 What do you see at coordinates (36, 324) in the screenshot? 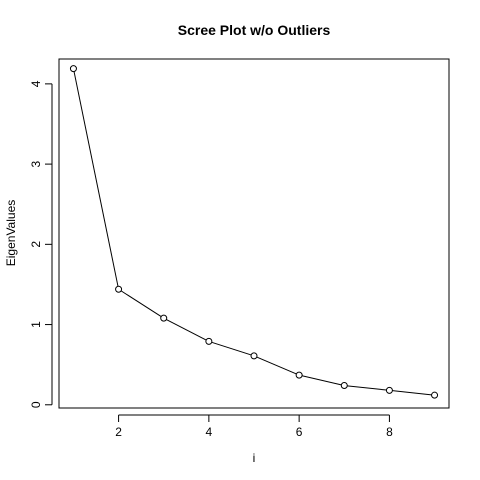
I see `y-tick-label: 1` at bounding box center [36, 324].